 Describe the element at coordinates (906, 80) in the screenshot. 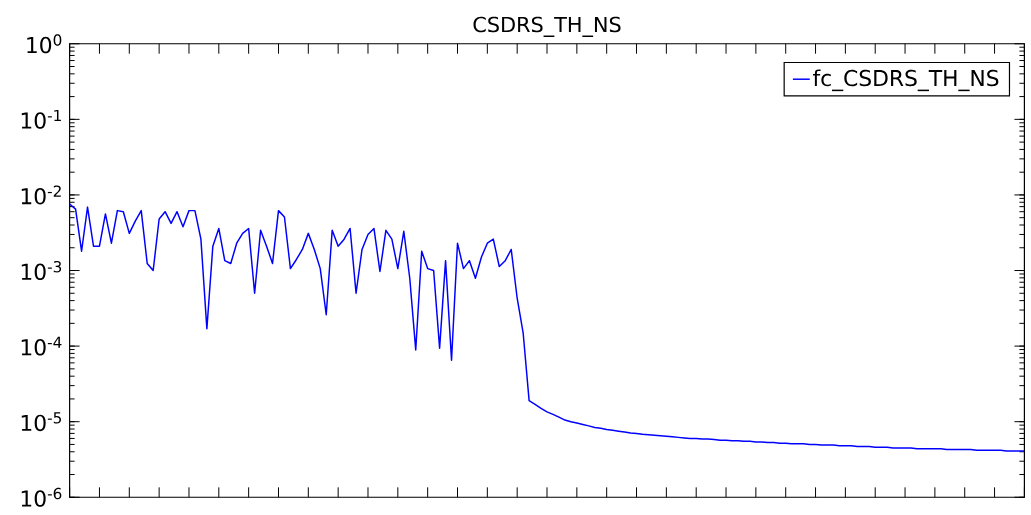

I see `legend-label: fc_CSDRS_TH_NS` at that location.